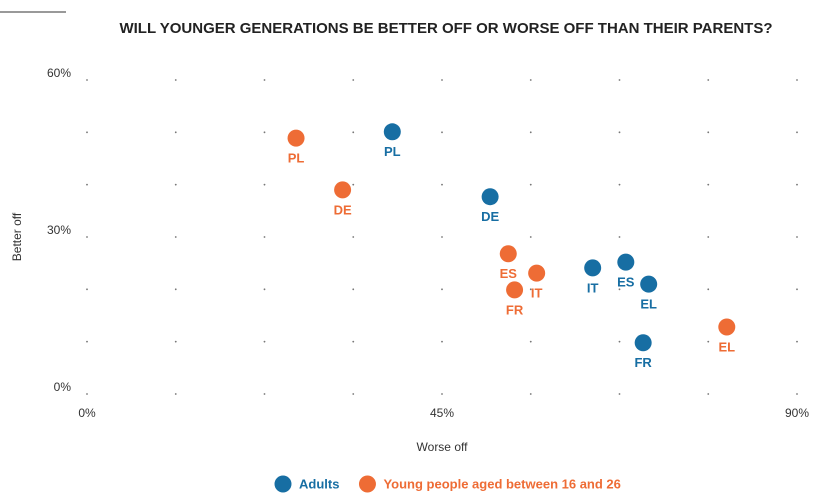  I want to click on y-axis-label: Better off, so click(17, 236).